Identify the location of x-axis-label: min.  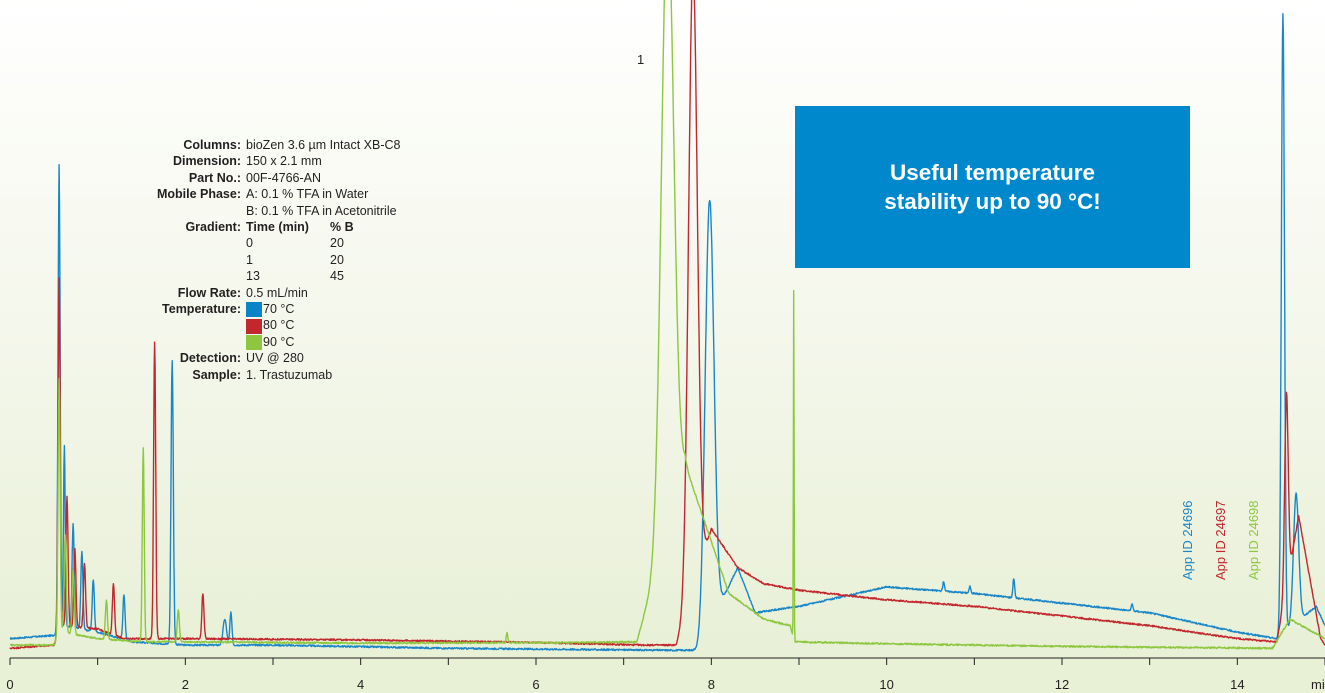
(1318, 684).